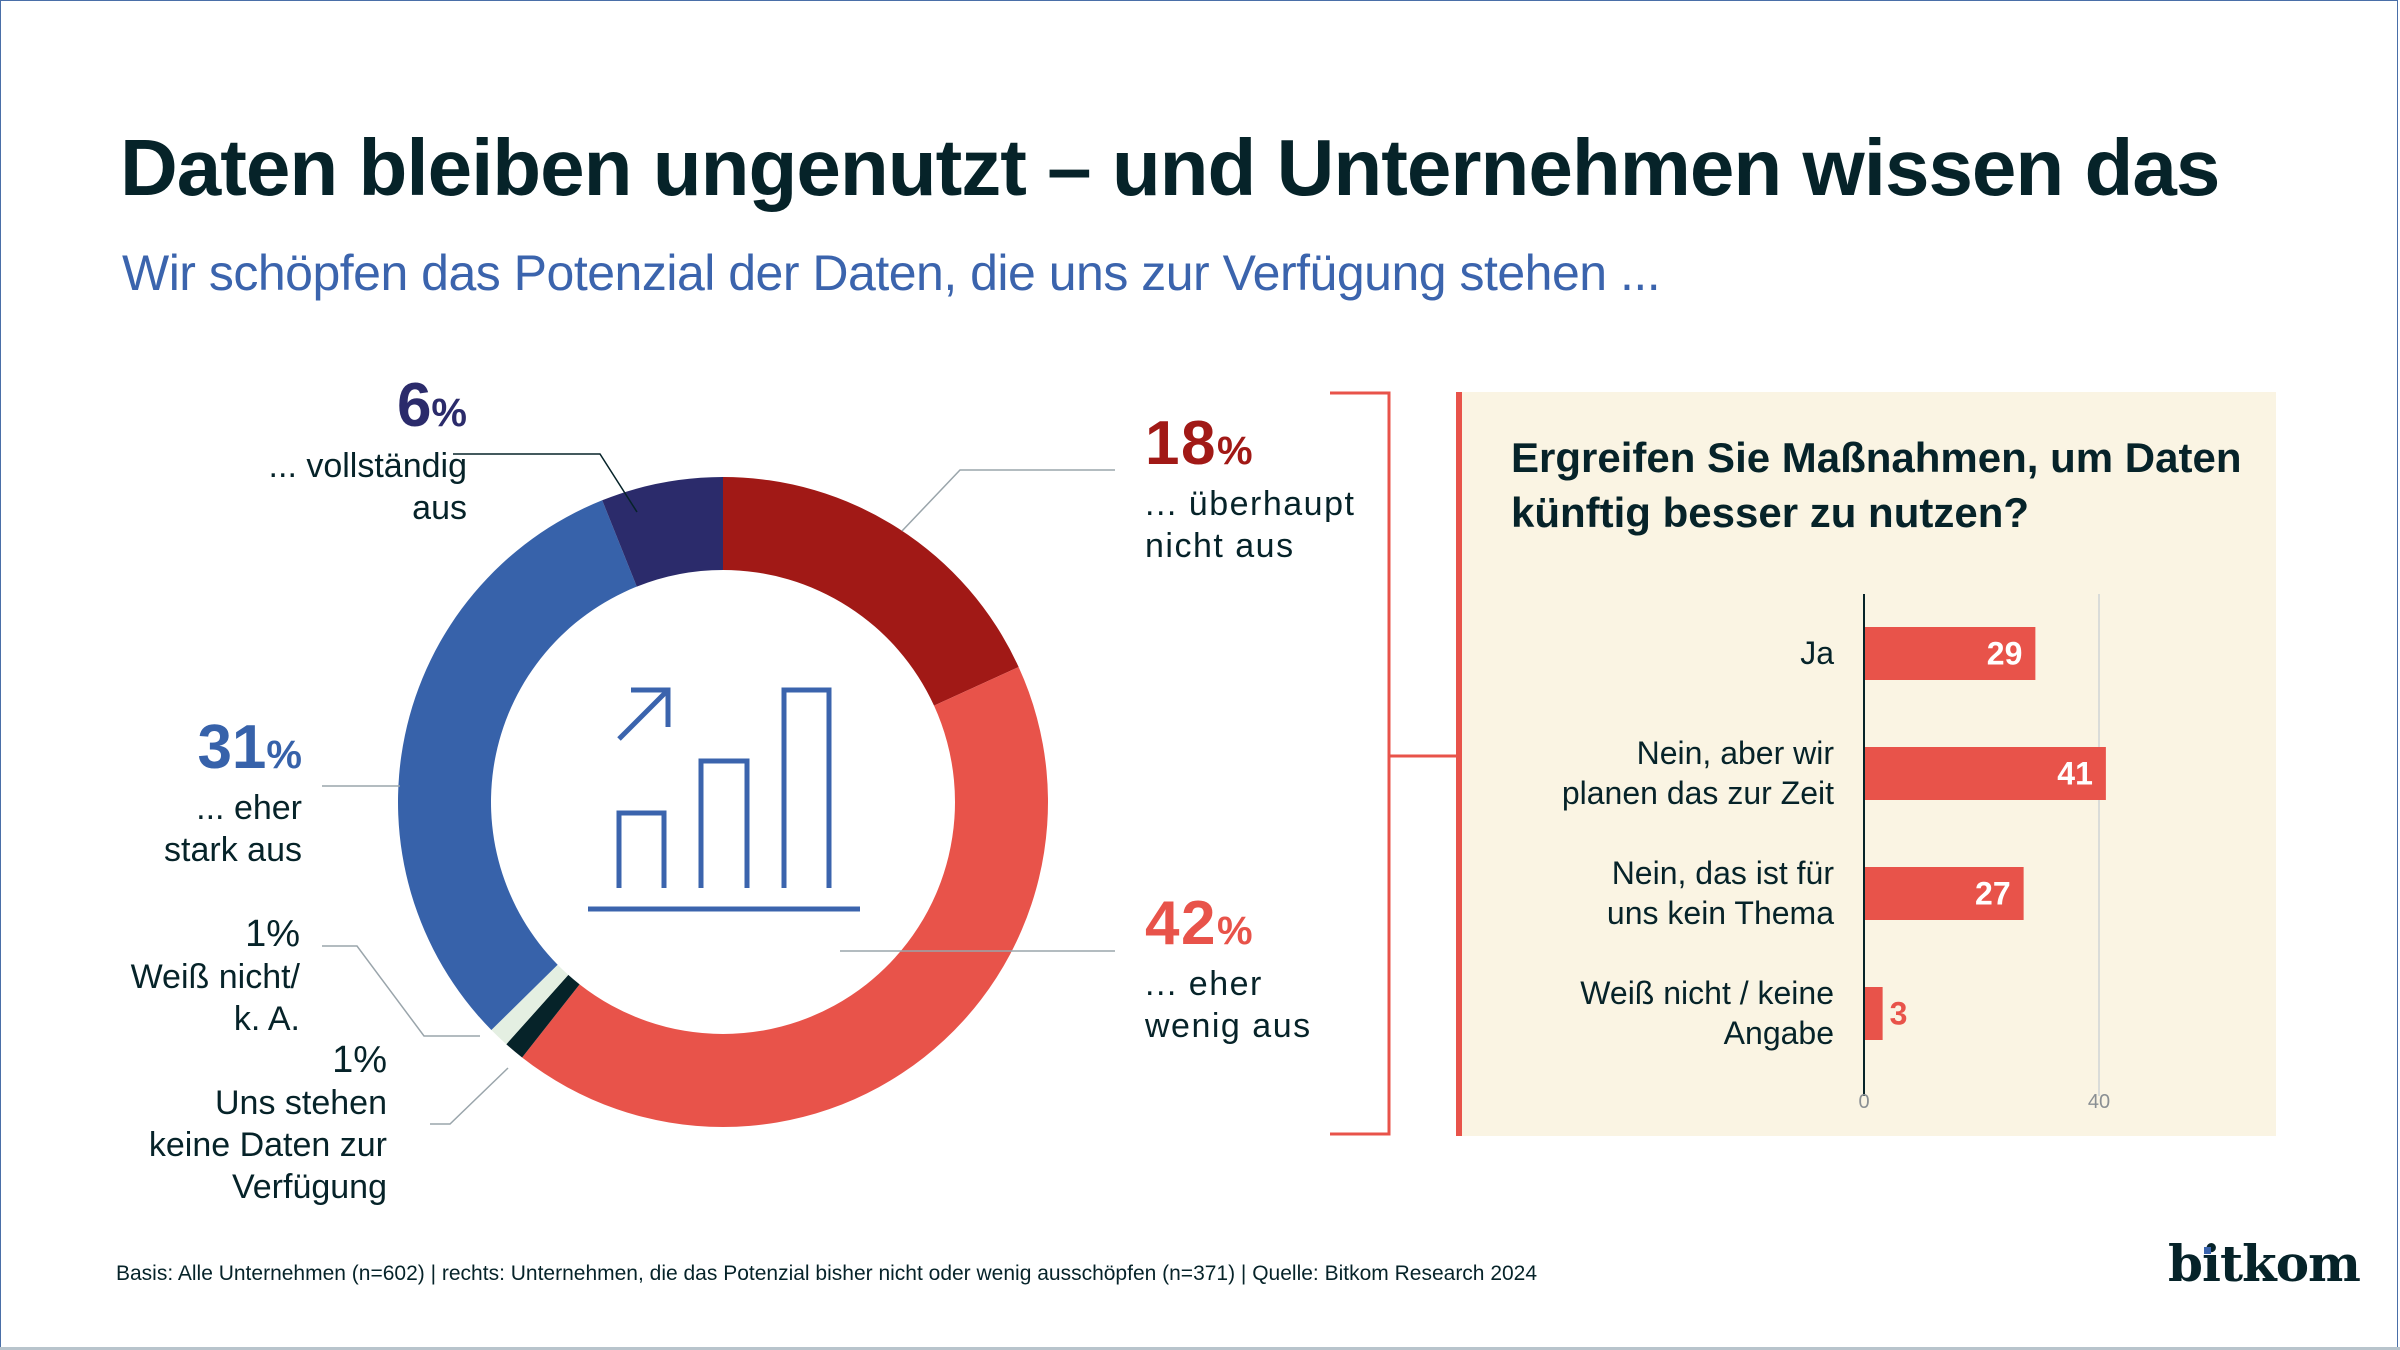 Image resolution: width=2400 pixels, height=1350 pixels. I want to click on panel-title-line1: Ergreifen Sie Maßnahmen, um Daten, so click(1876, 457).